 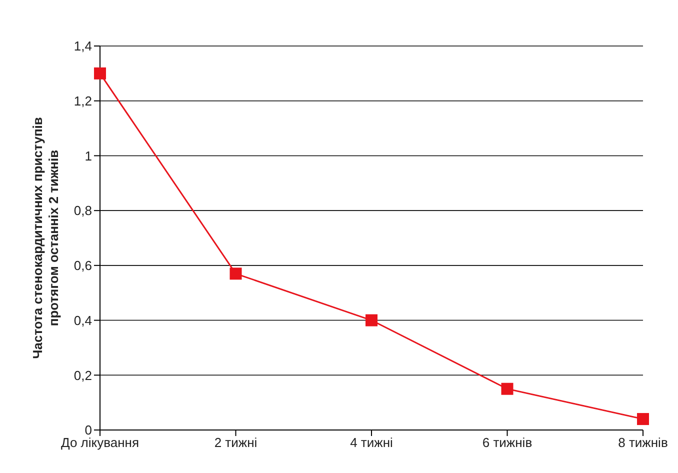 What do you see at coordinates (83, 320) in the screenshot?
I see `y-tick-label: 0,4` at bounding box center [83, 320].